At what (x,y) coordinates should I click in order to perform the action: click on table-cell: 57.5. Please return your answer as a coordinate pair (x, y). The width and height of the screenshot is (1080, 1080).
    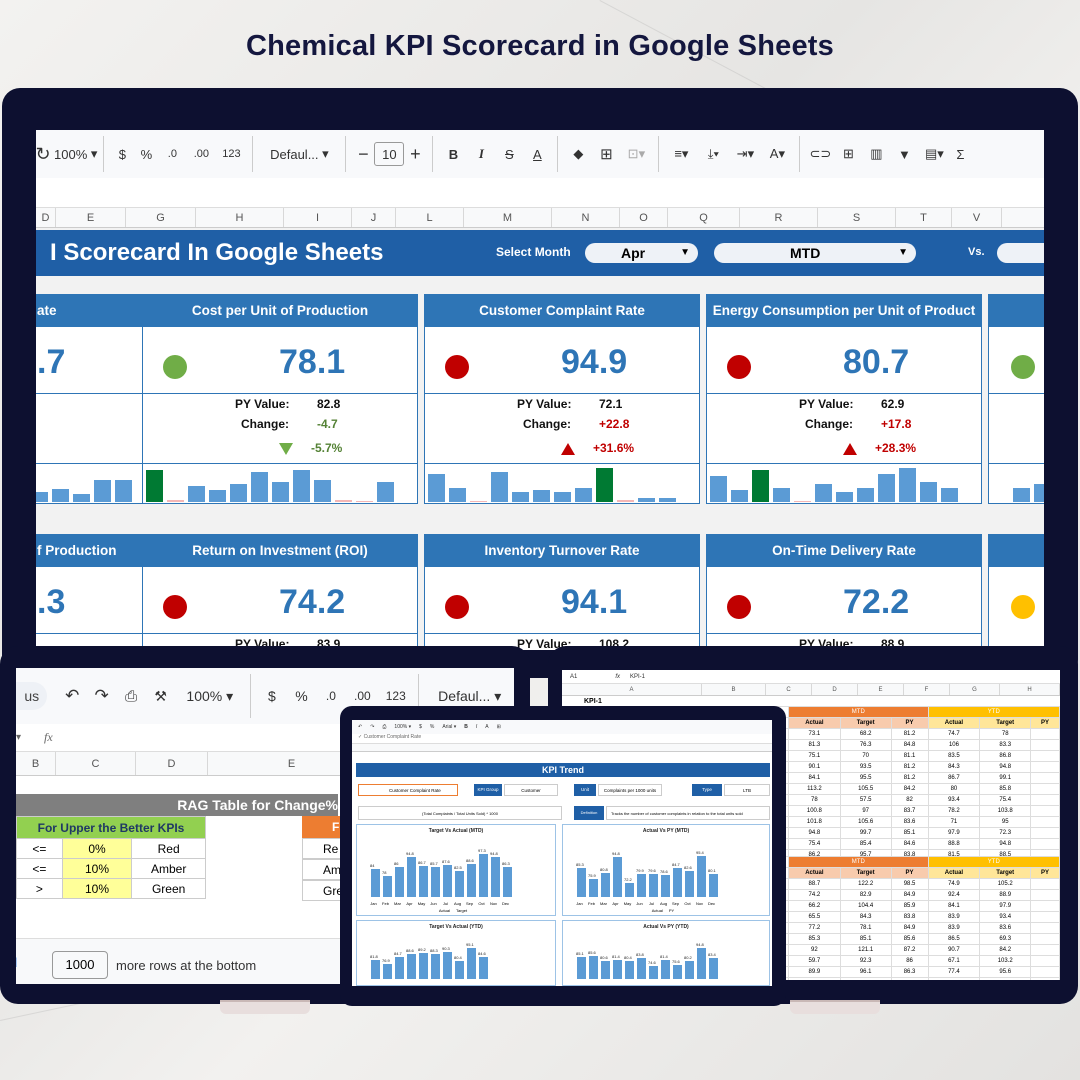
    Looking at the image, I should click on (865, 800).